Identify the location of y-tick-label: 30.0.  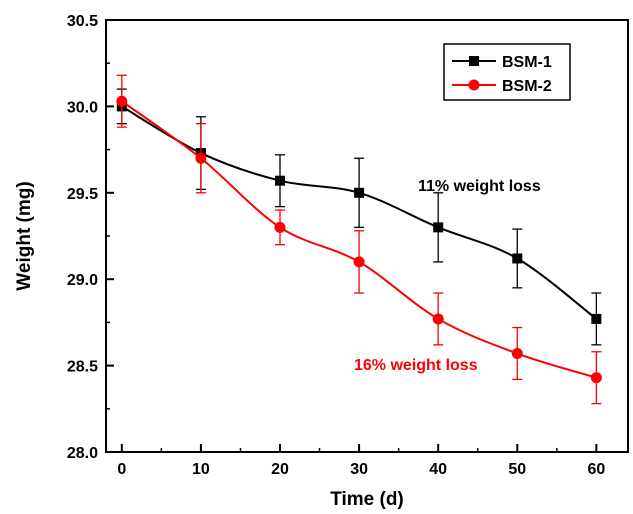
(82, 107).